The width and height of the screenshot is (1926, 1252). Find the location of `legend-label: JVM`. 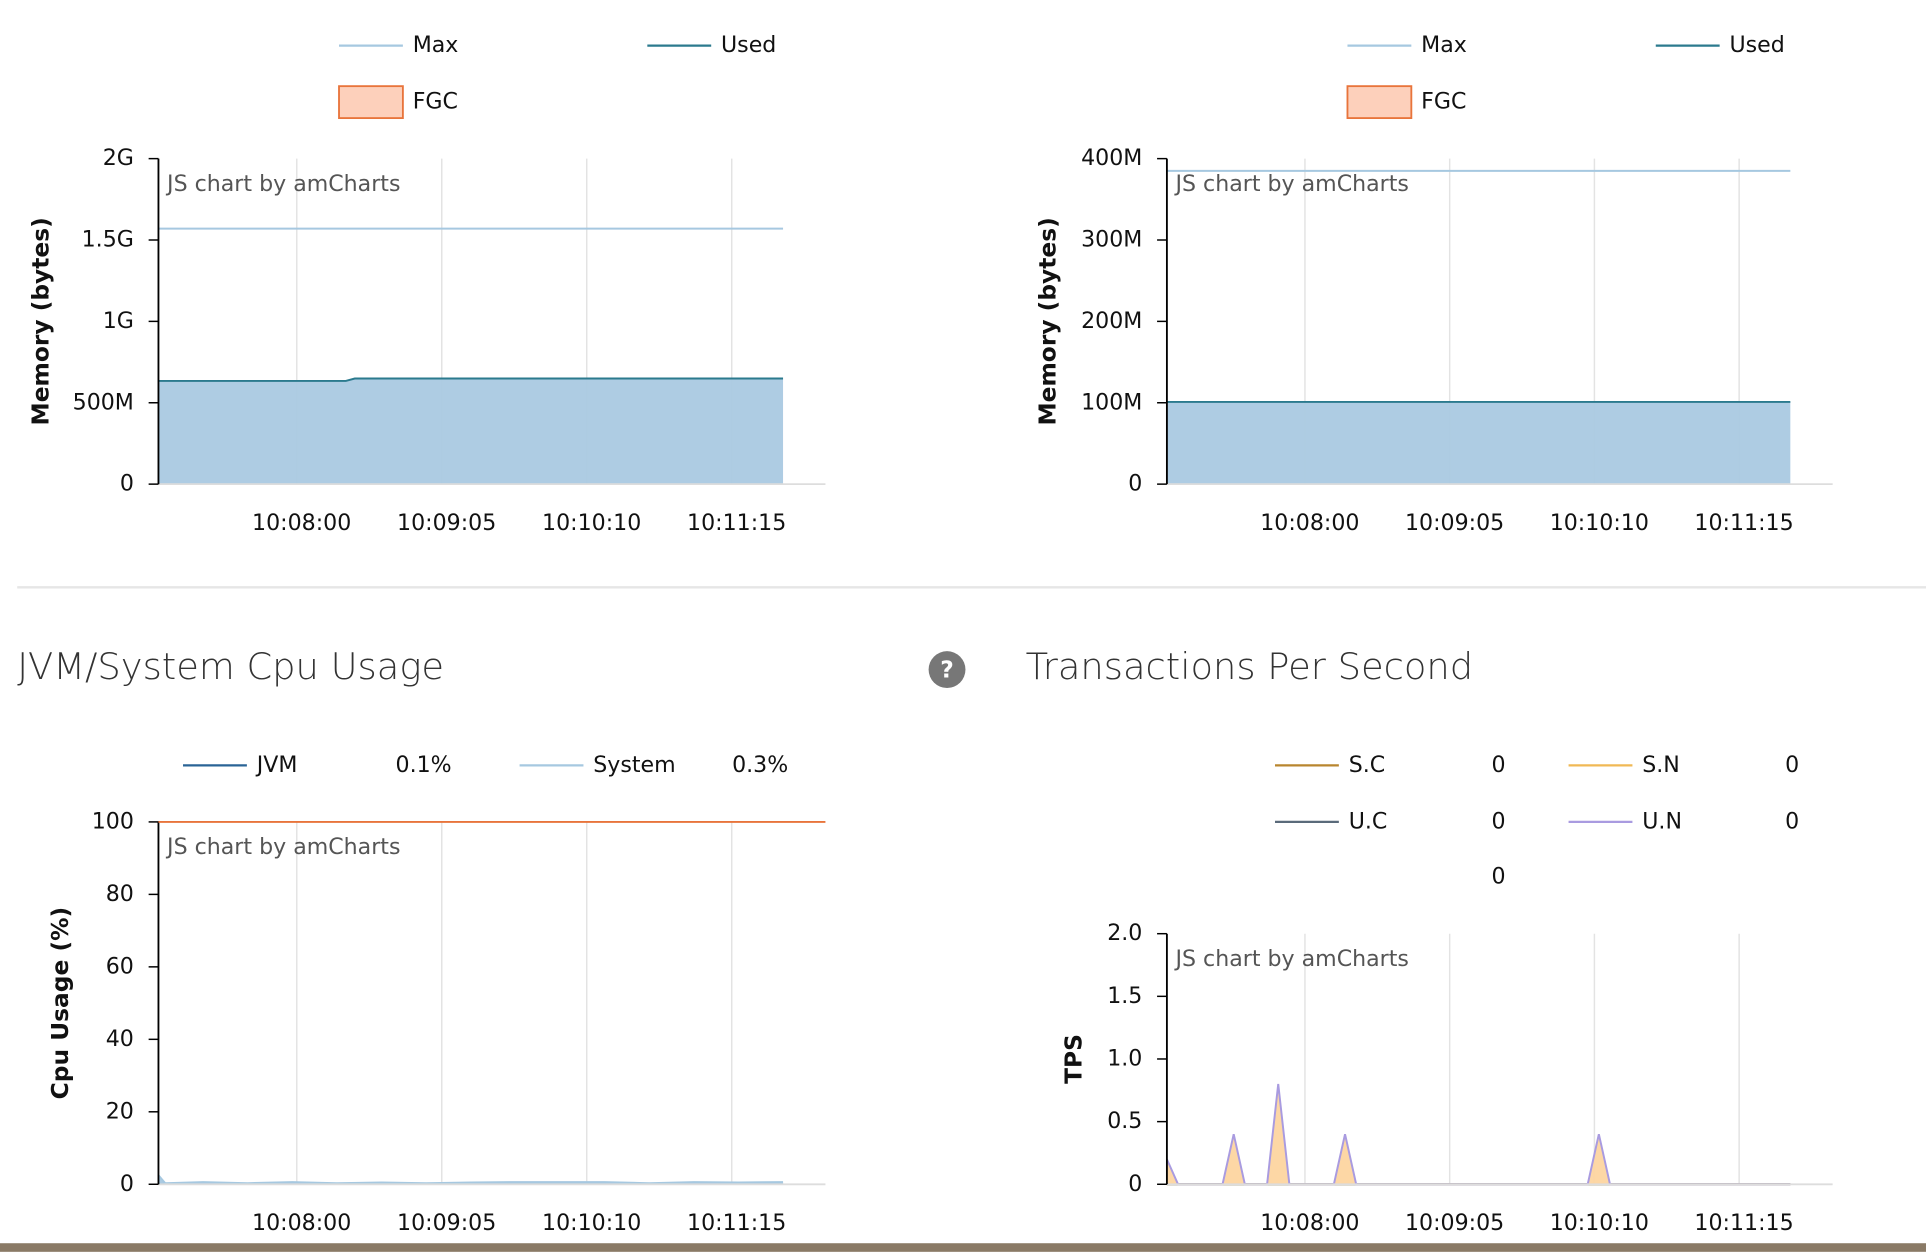

legend-label: JVM is located at coordinates (276, 765).